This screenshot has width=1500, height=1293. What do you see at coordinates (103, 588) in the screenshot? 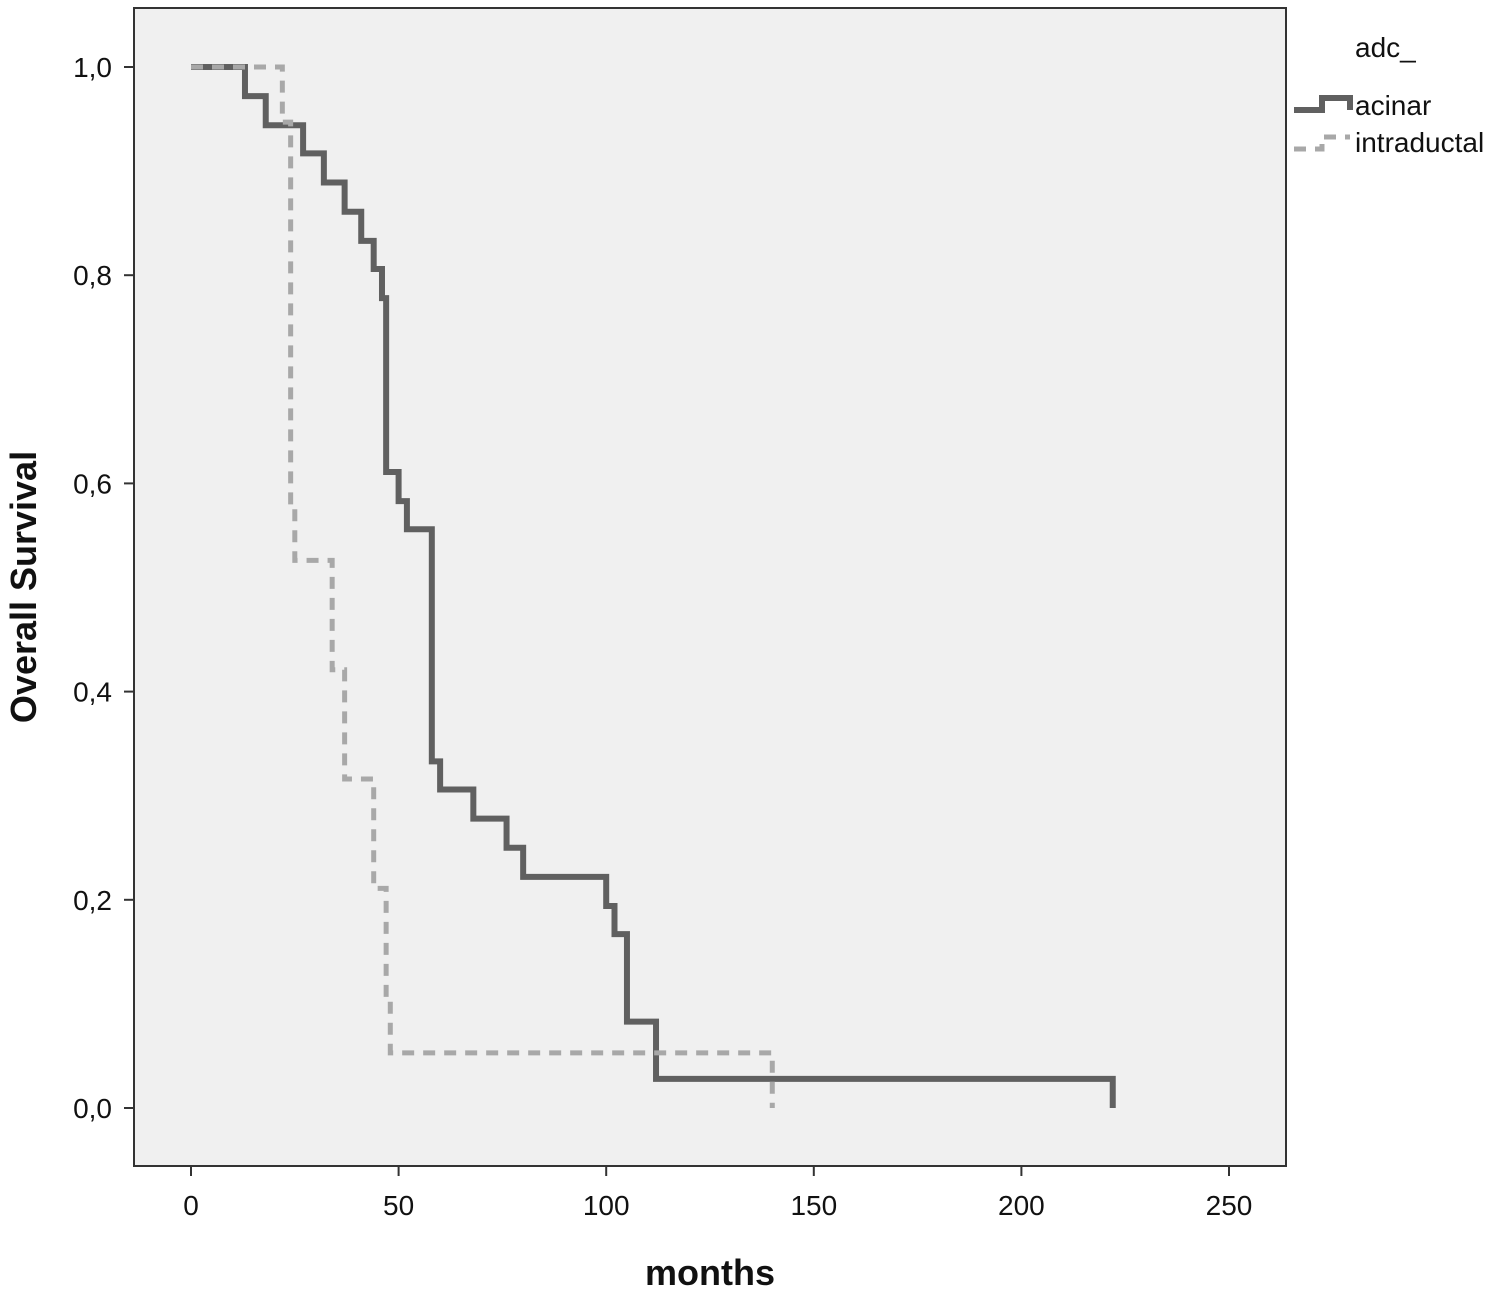
I see `y-axis: 0,0 0,2 0,4 0,6 0,8 1,0` at bounding box center [103, 588].